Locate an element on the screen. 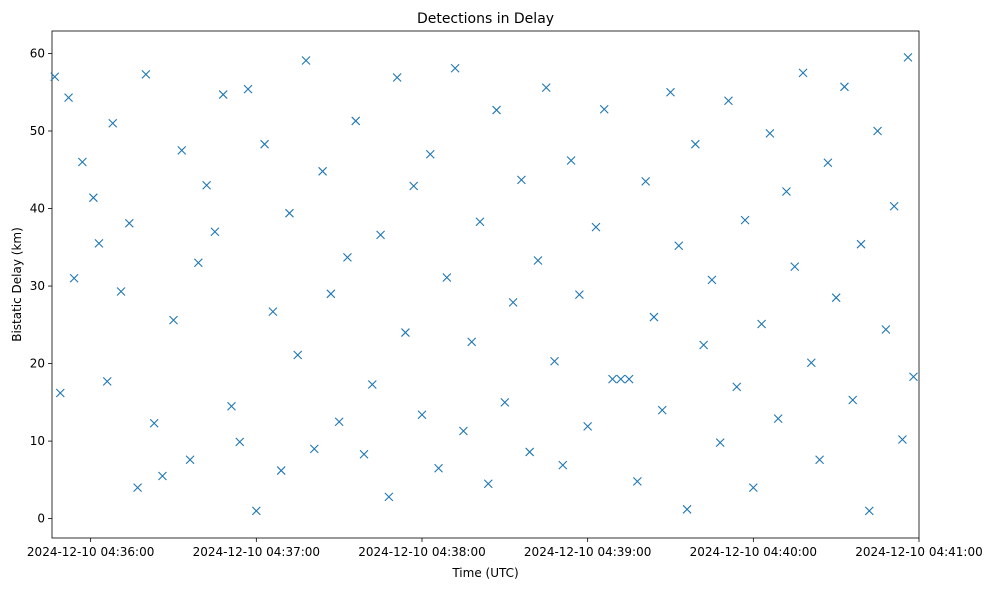  x-tick-label: 2024-12-10 04:37:00 is located at coordinates (256, 552).